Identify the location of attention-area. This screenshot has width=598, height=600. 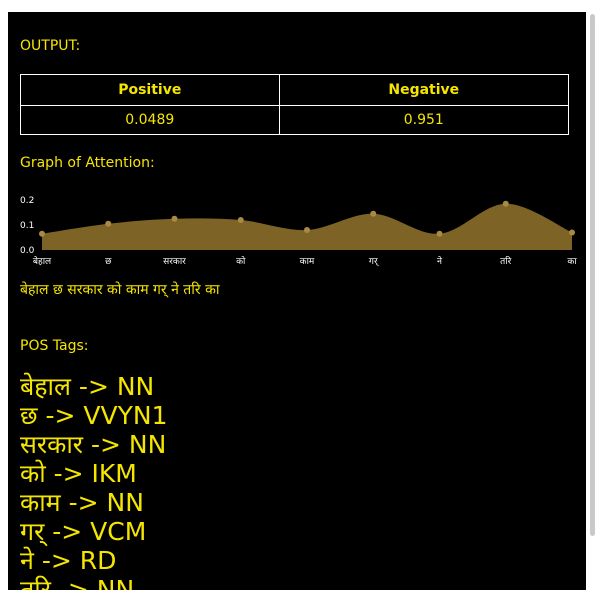
(307, 226).